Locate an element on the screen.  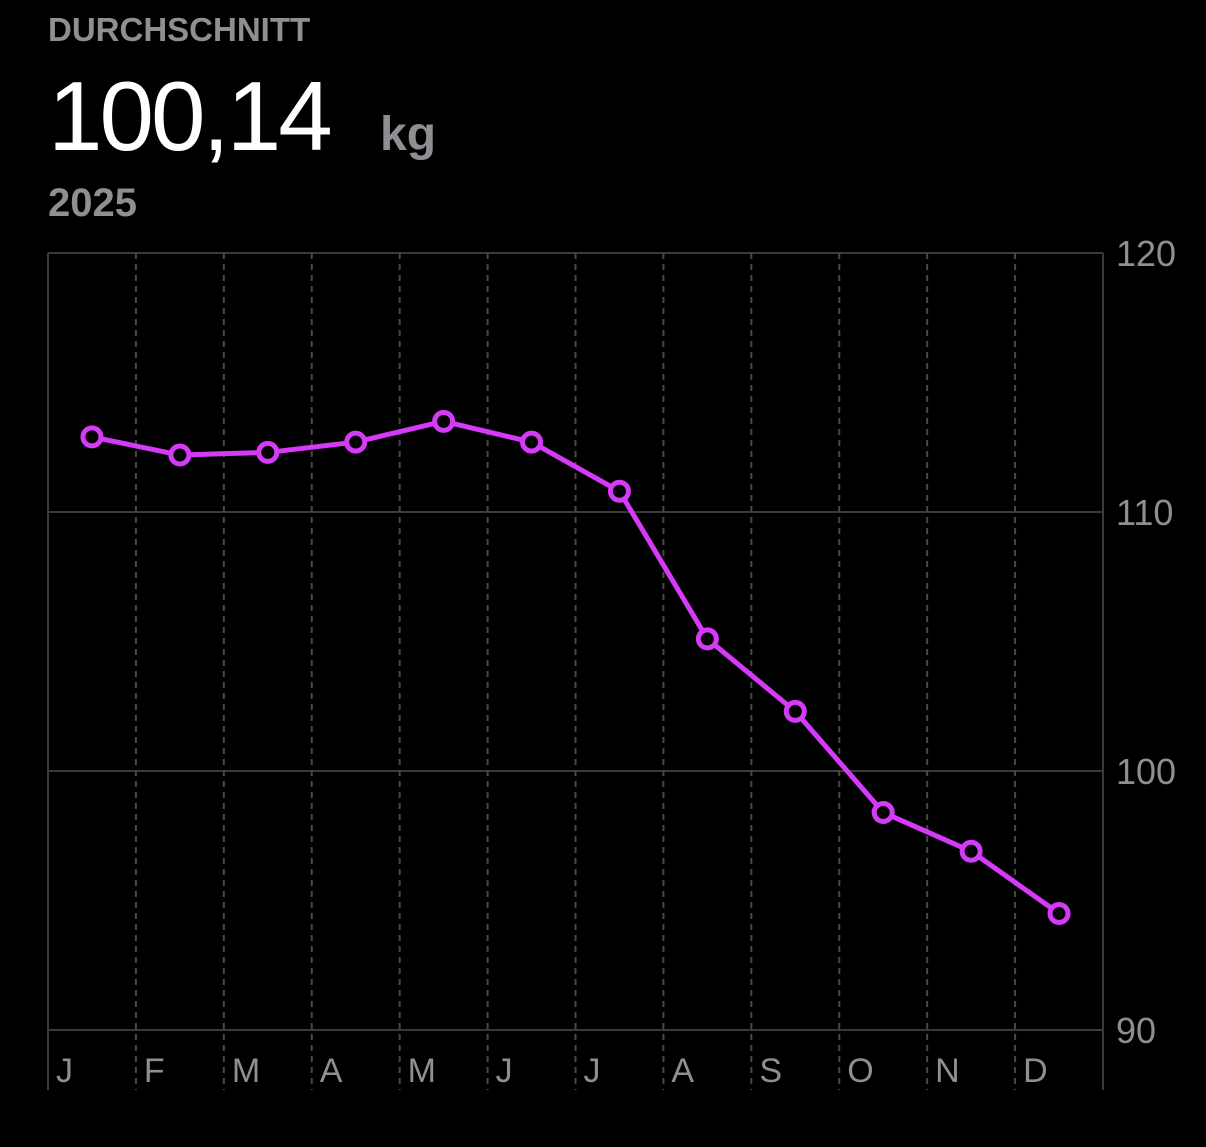
x-tick-label: D is located at coordinates (1035, 1071).